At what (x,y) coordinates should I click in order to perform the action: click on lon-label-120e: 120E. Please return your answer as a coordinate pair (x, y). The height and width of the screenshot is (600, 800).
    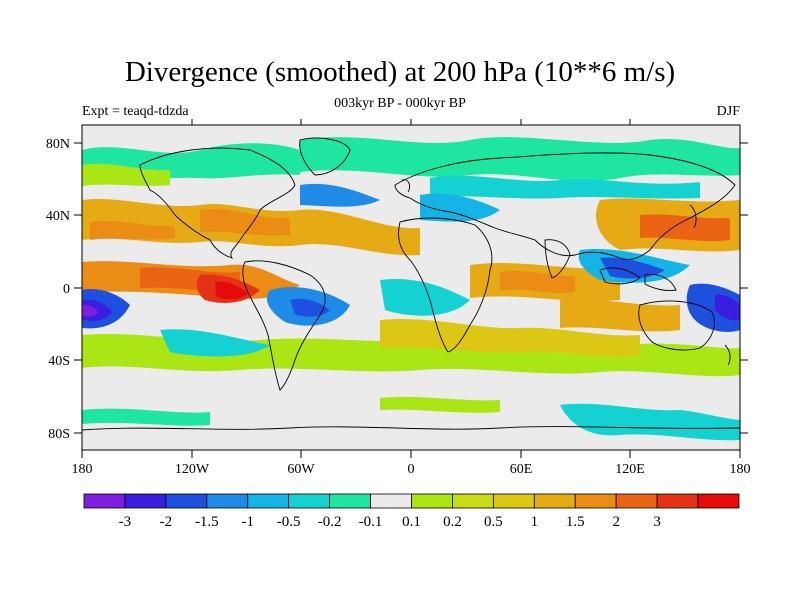
    Looking at the image, I should click on (630, 469).